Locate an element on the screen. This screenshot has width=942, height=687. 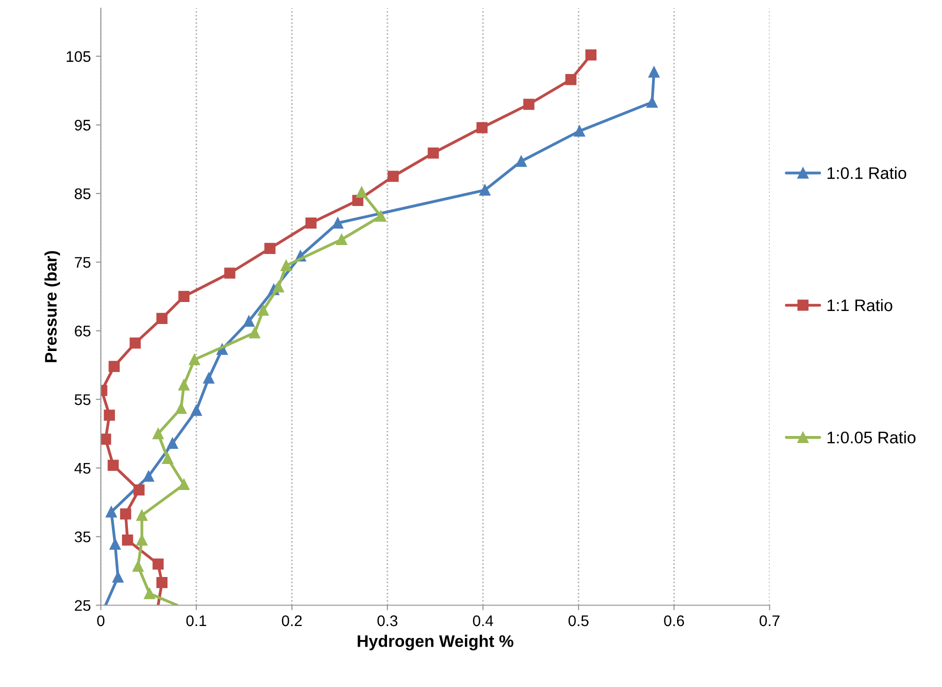
y-tick-label: 35 is located at coordinates (82, 536).